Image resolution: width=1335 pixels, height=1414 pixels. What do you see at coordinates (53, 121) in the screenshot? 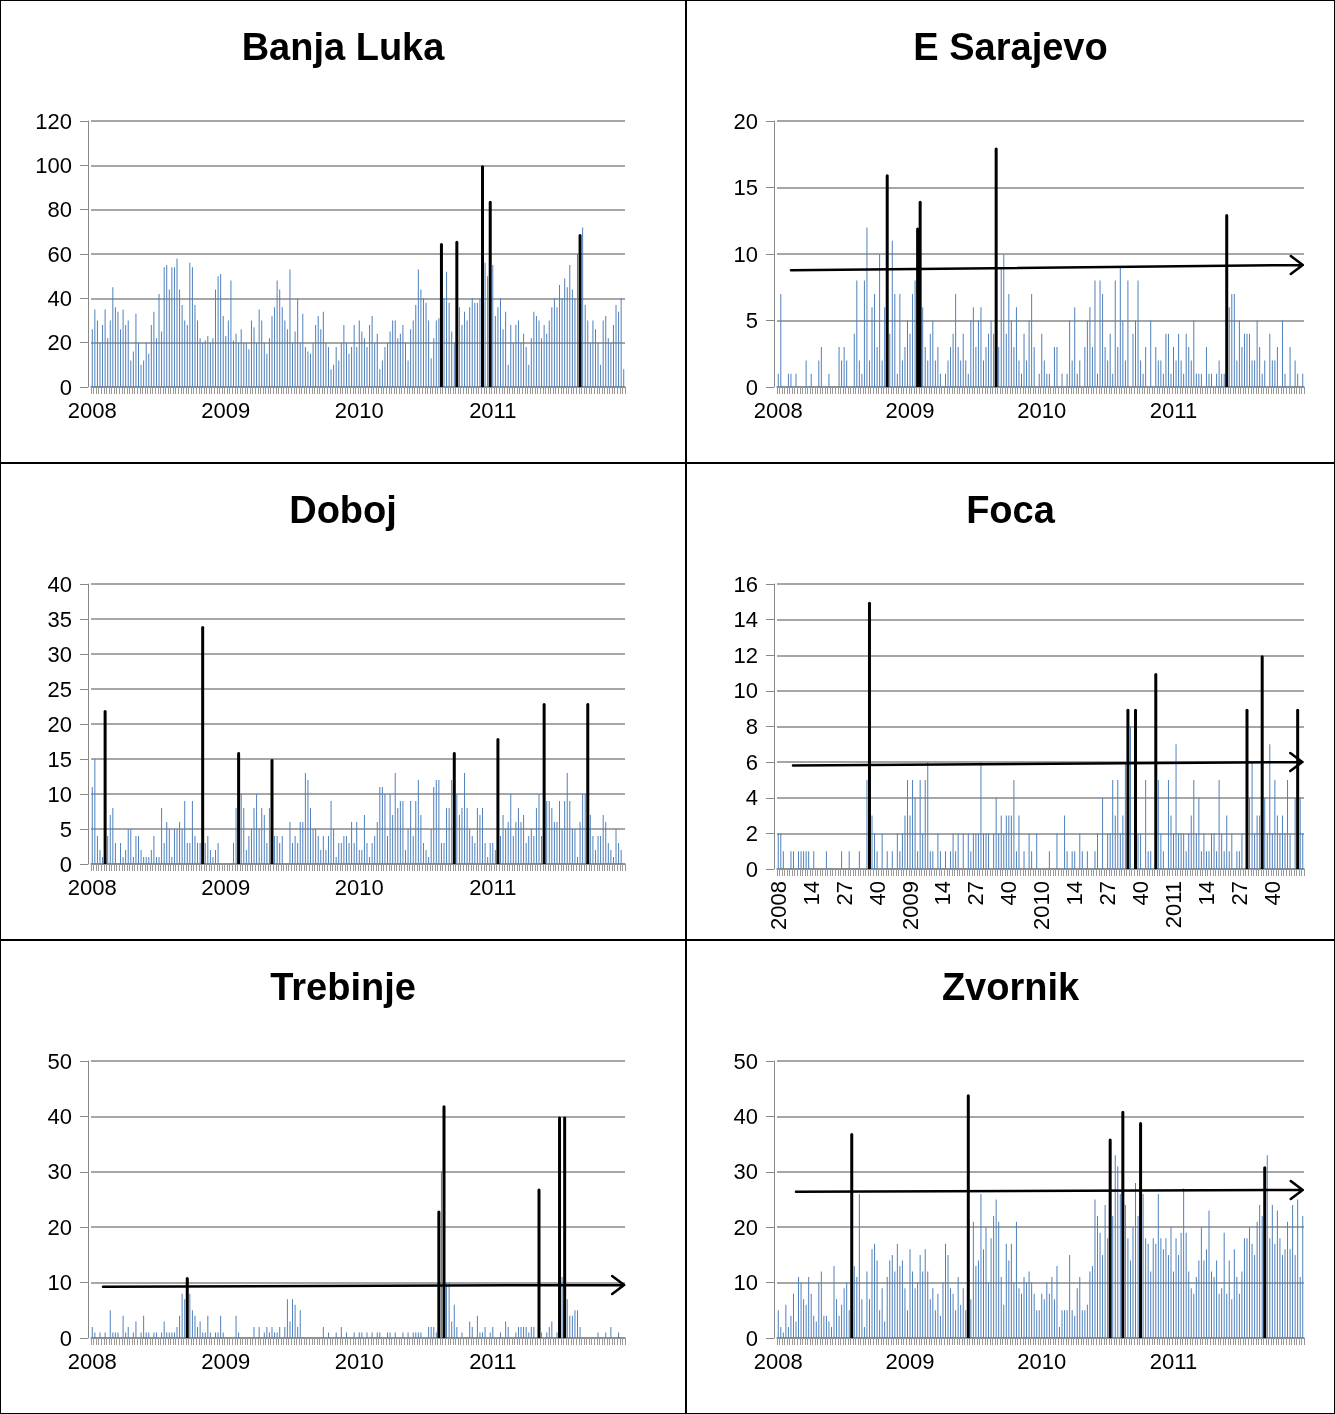
I see `y-tick-label: 120` at bounding box center [53, 121].